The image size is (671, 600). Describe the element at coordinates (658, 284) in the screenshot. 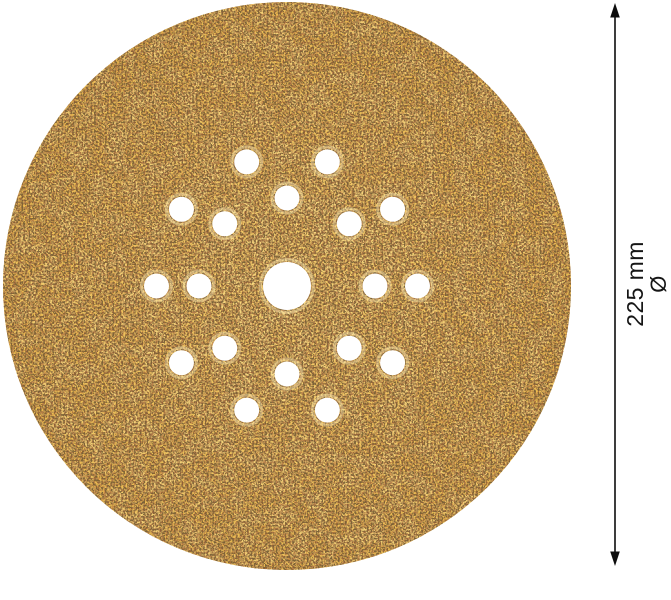

I see `diameter-symbol: Ø` at that location.